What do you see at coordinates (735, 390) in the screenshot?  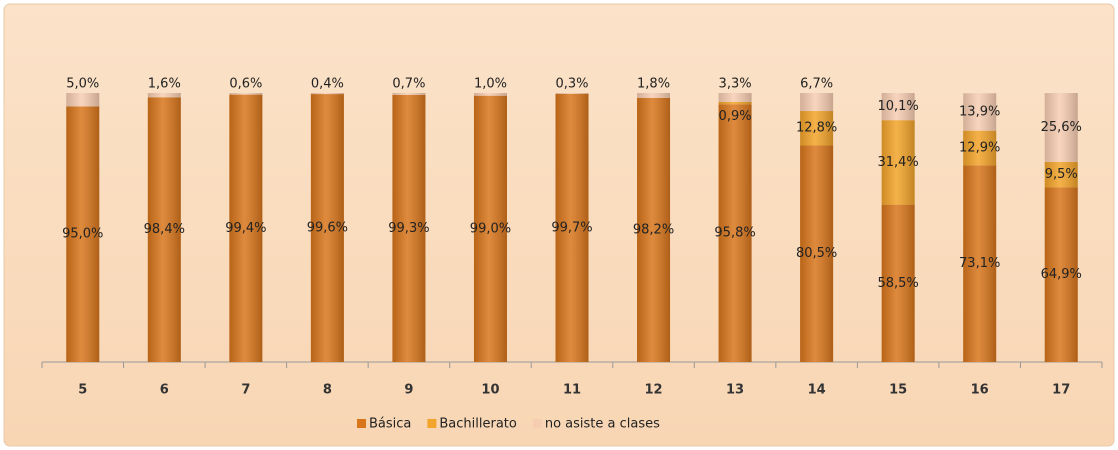 I see `x-tick-label: 13` at bounding box center [735, 390].